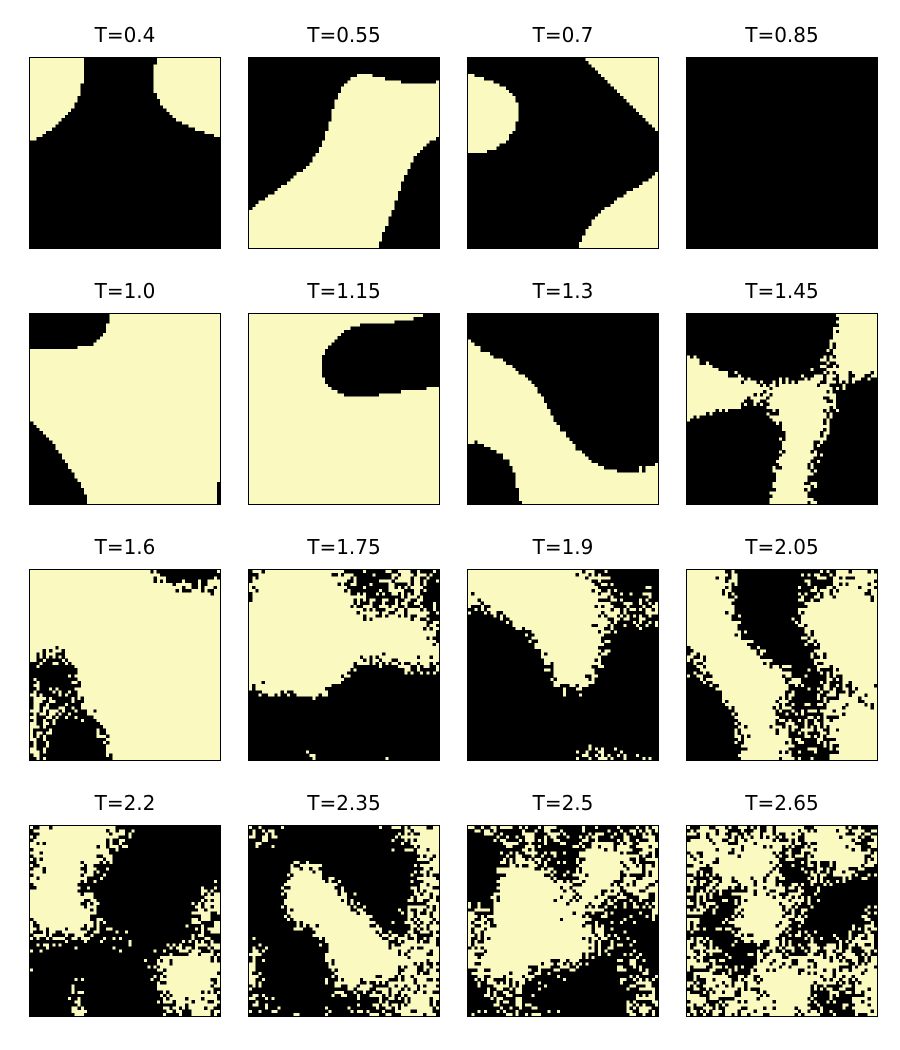  Describe the element at coordinates (125, 35) in the screenshot. I see `panel-title: T=0.4` at that location.